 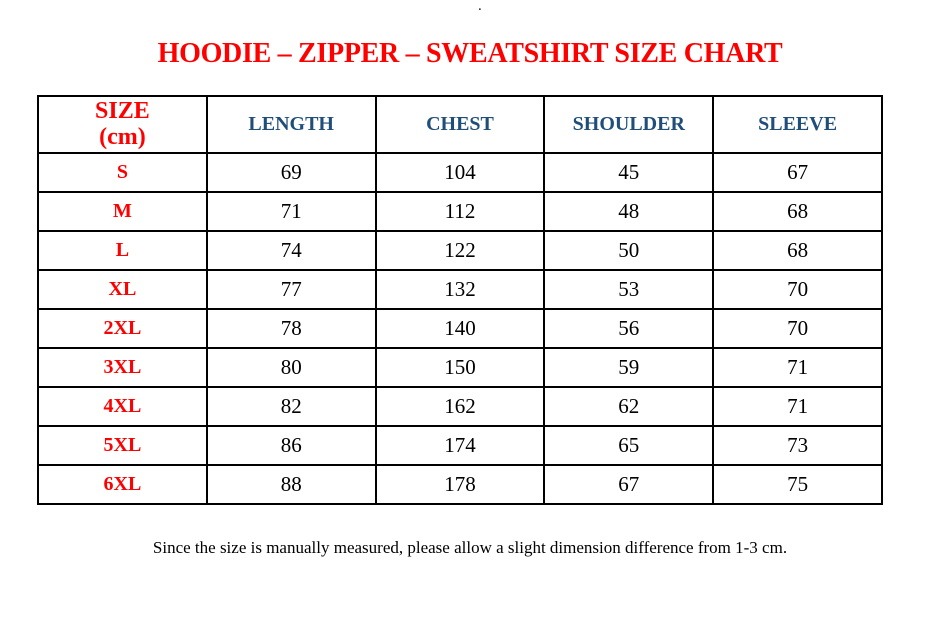 I want to click on chest-cell: 174, so click(x=460, y=445).